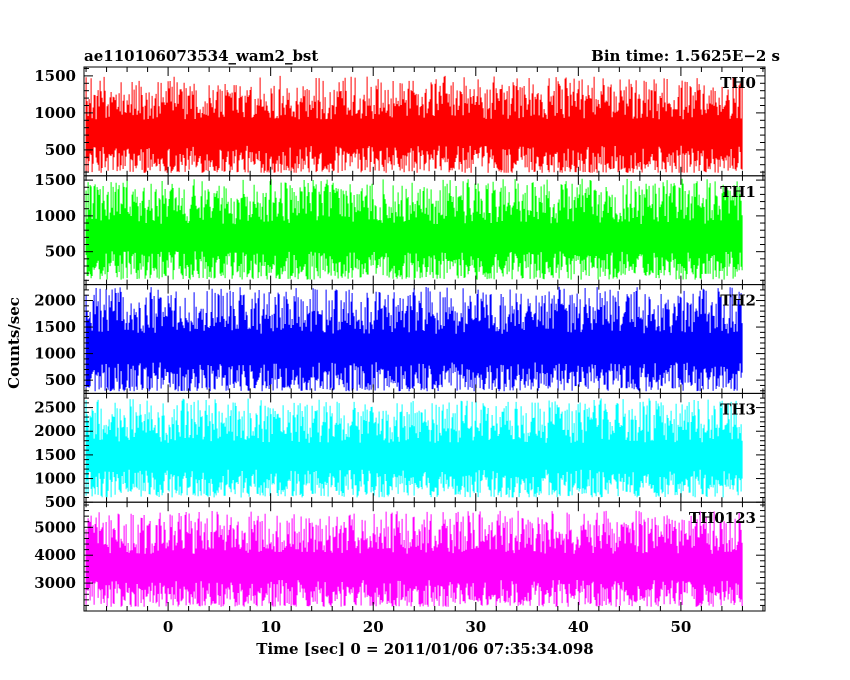 This screenshot has width=850, height=680. I want to click on chart-header-right: Bin time: 1.5625E−2 s, so click(685, 56).